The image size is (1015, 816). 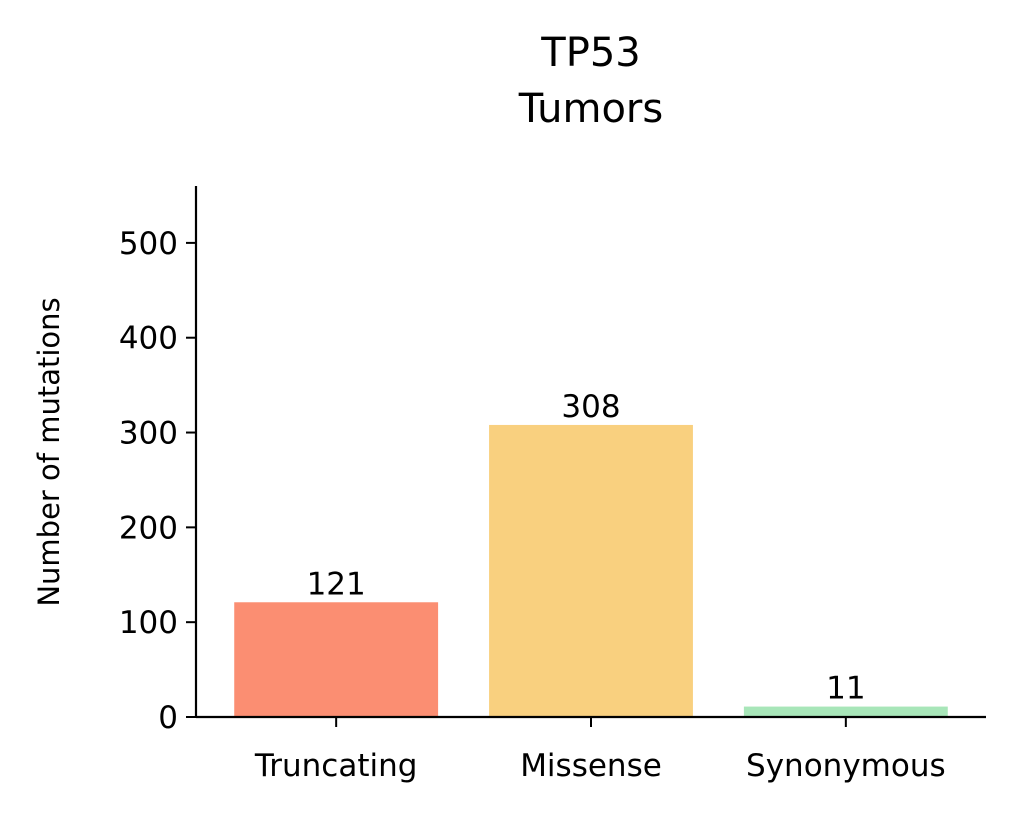 I want to click on chart-title-line-2: Tumors, so click(x=590, y=109).